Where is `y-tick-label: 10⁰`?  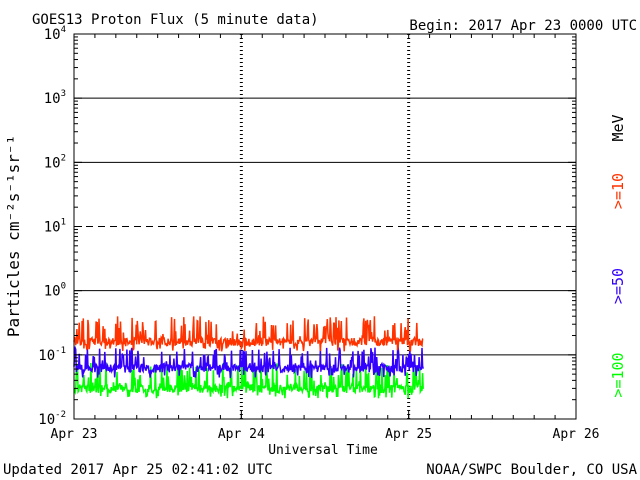 y-tick-label: 10⁰ is located at coordinates (55, 291).